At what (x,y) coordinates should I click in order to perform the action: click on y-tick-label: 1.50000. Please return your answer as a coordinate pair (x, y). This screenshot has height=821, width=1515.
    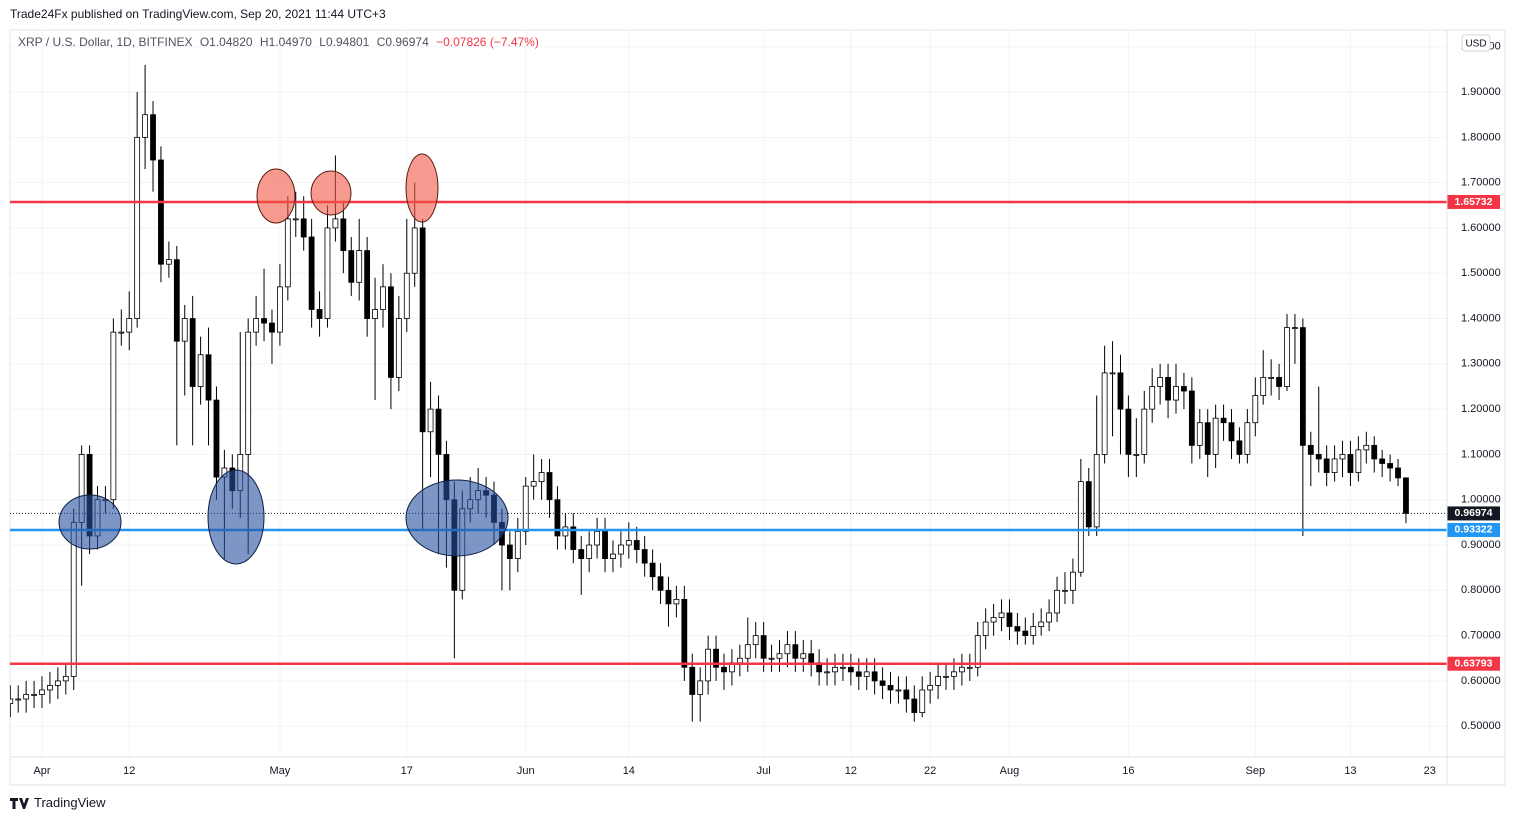
    Looking at the image, I should click on (1481, 273).